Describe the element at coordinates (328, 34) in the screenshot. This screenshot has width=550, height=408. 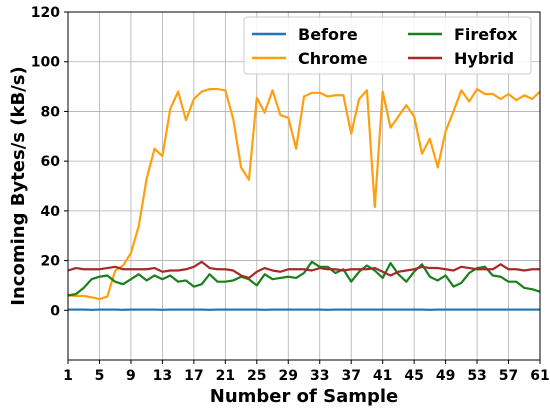
I see `legend-label-before: Before` at that location.